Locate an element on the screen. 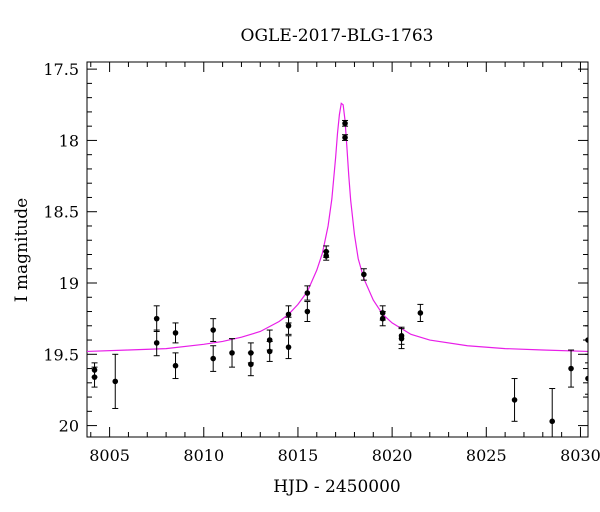 This screenshot has width=600, height=512. y-axis-label: I magnitude is located at coordinates (22, 250).